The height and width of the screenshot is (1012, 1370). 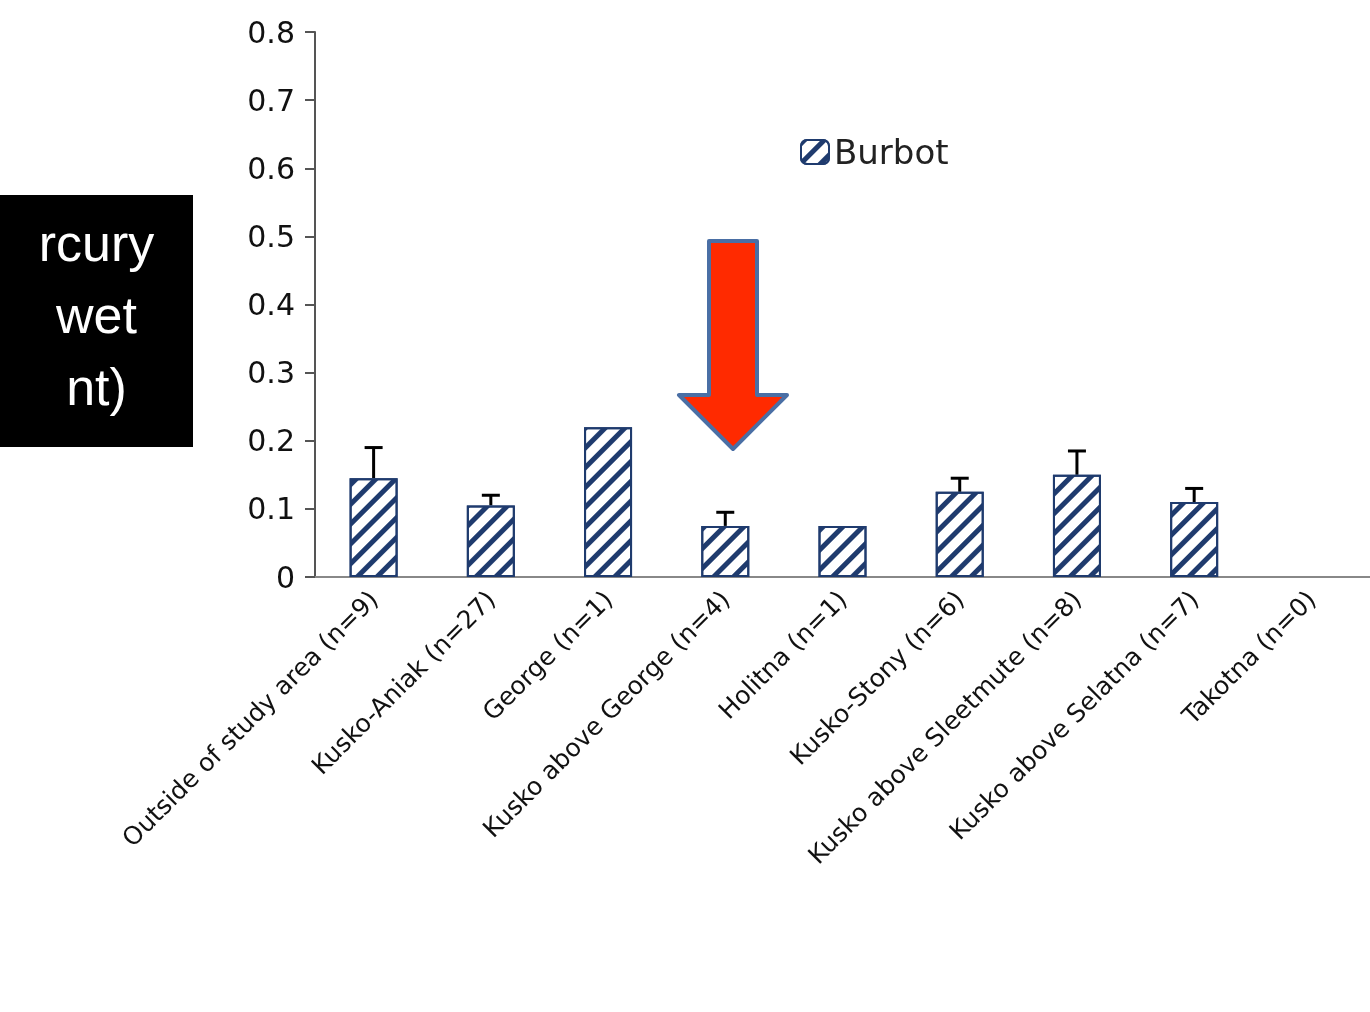 I want to click on y-tick-label: 0.8, so click(x=271, y=32).